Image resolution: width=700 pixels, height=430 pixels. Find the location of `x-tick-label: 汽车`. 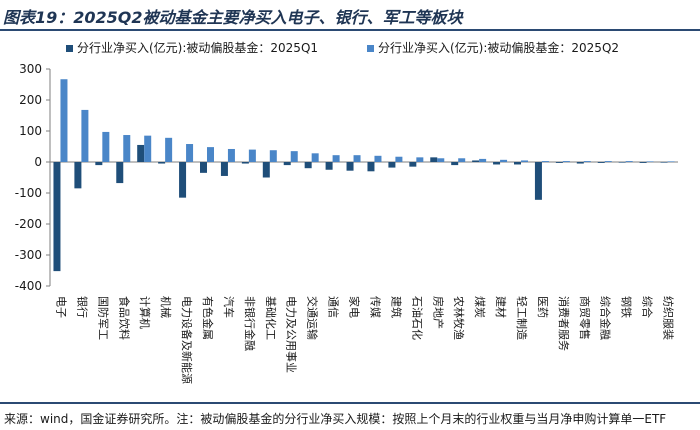

x-tick-label: 汽车 is located at coordinates (229, 307).